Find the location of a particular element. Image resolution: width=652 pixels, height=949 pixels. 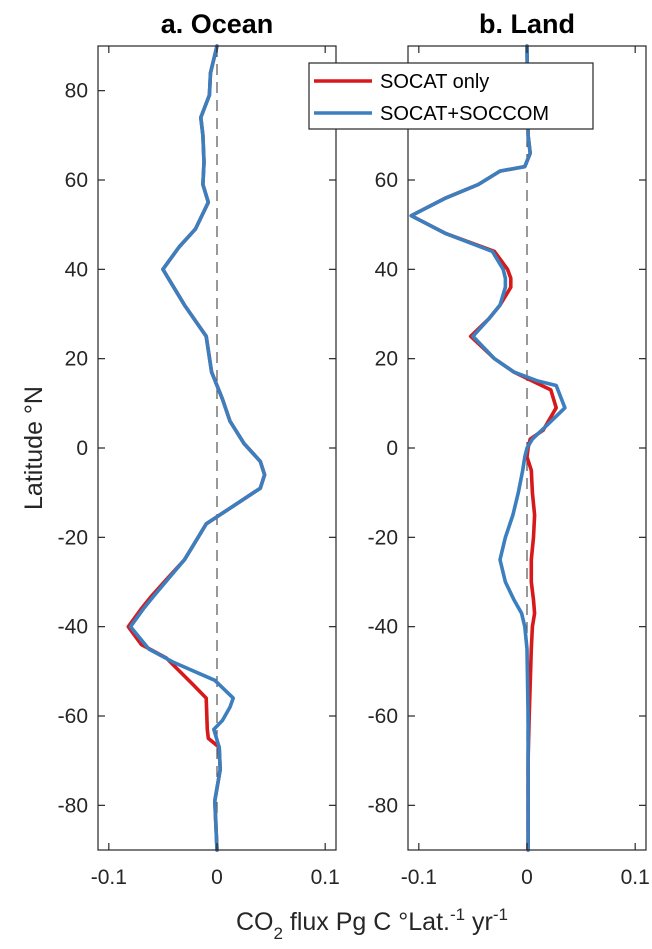

panel-title: b. Land is located at coordinates (527, 24).